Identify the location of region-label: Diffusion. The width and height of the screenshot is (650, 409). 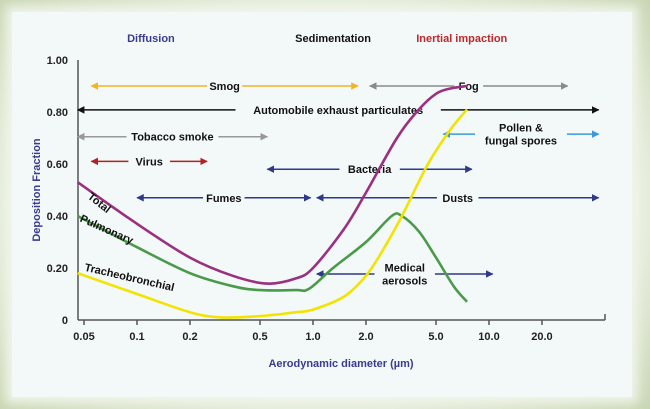
(151, 39).